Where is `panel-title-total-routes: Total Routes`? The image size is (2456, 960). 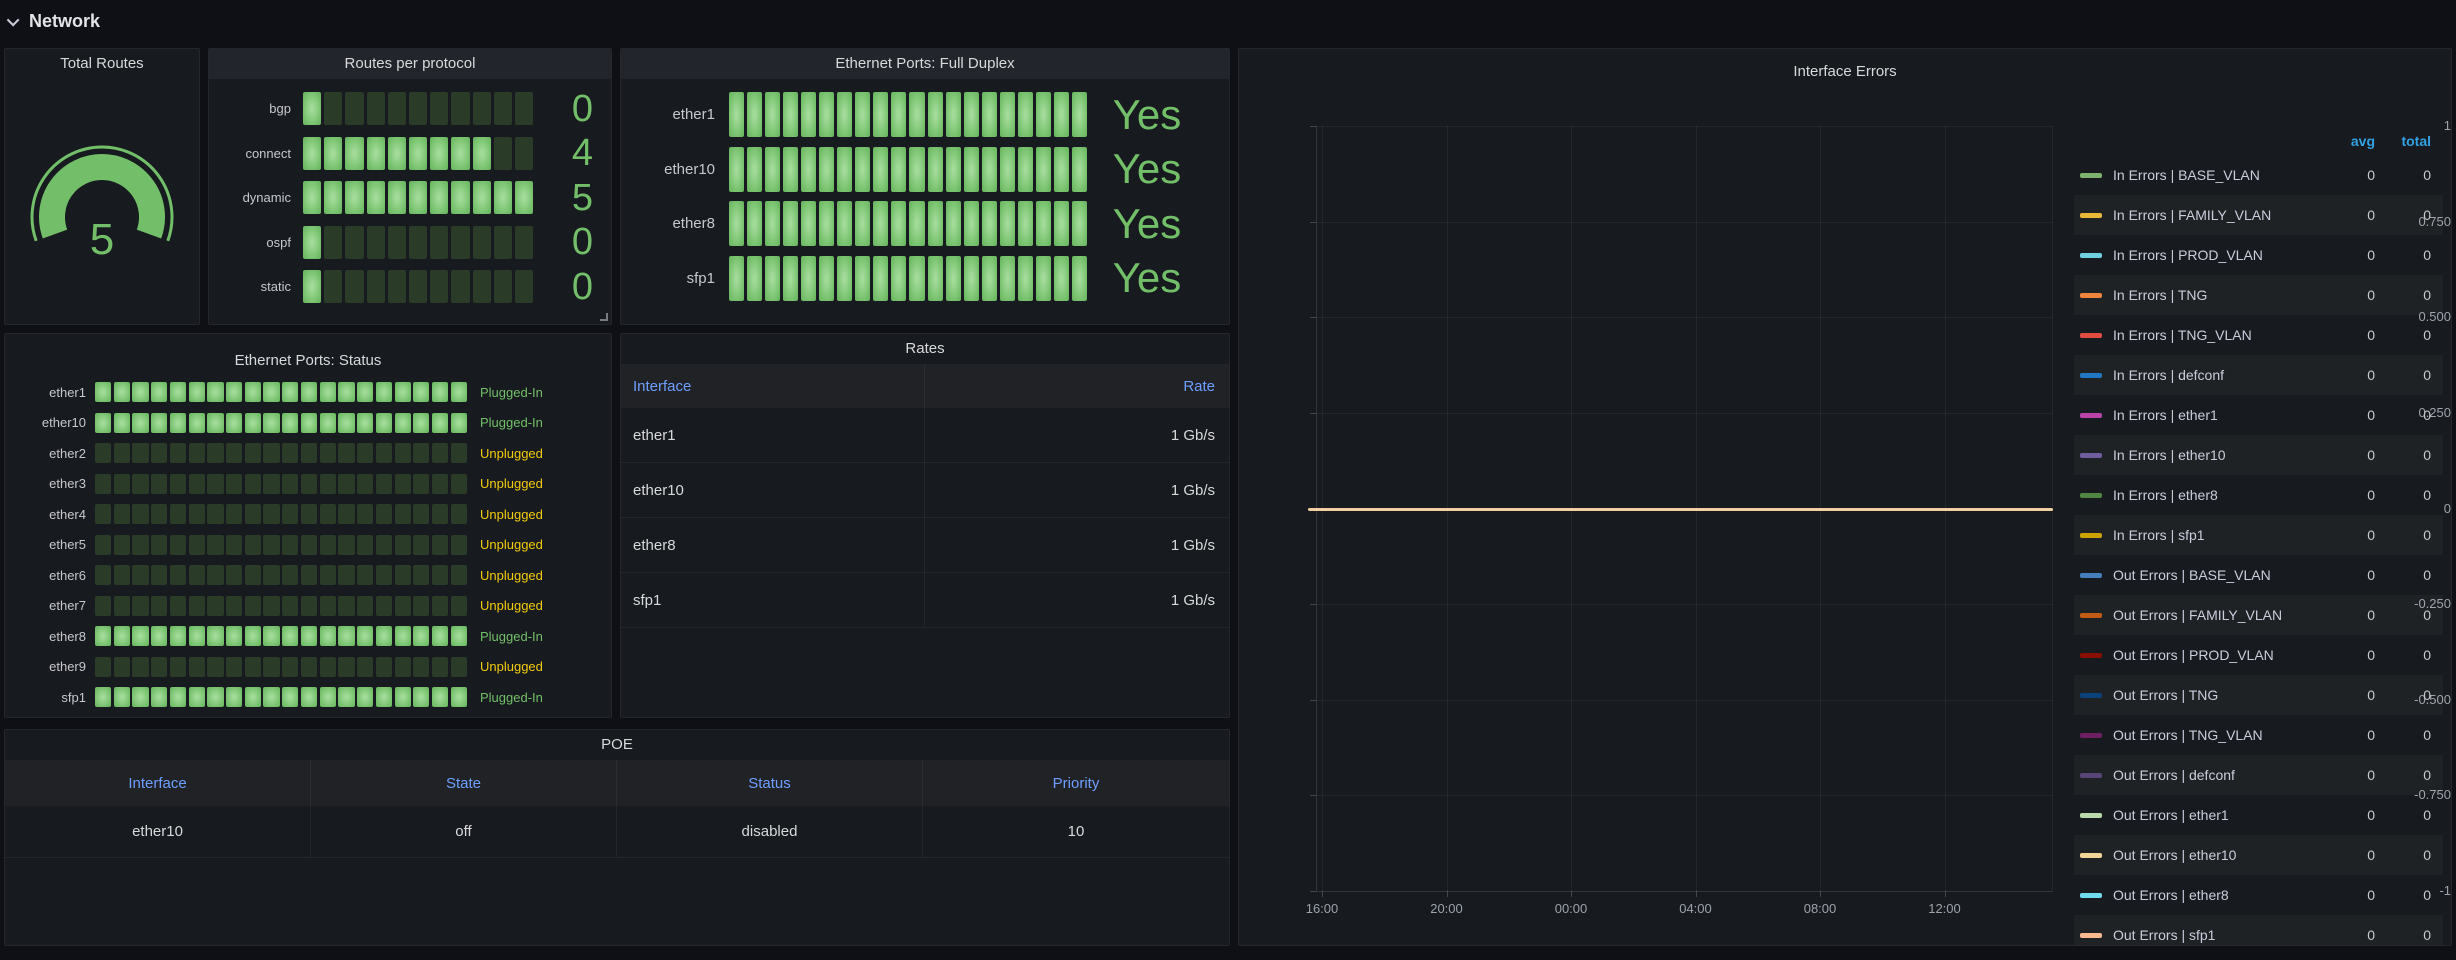
panel-title-total-routes: Total Routes is located at coordinates (102, 63).